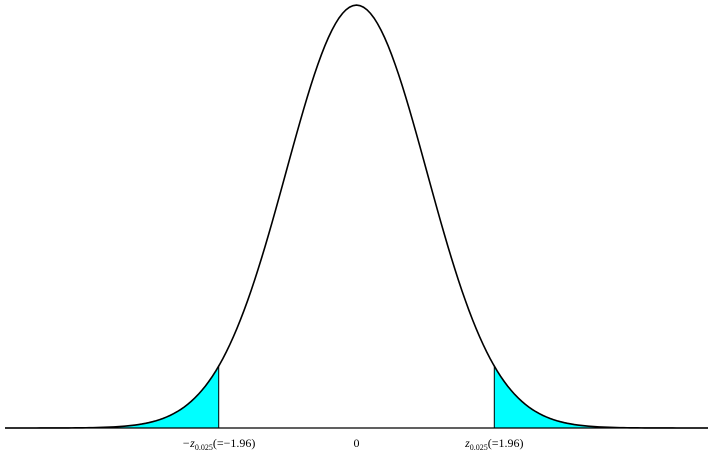  What do you see at coordinates (357, 443) in the screenshot?
I see `x-tick-label: 0` at bounding box center [357, 443].